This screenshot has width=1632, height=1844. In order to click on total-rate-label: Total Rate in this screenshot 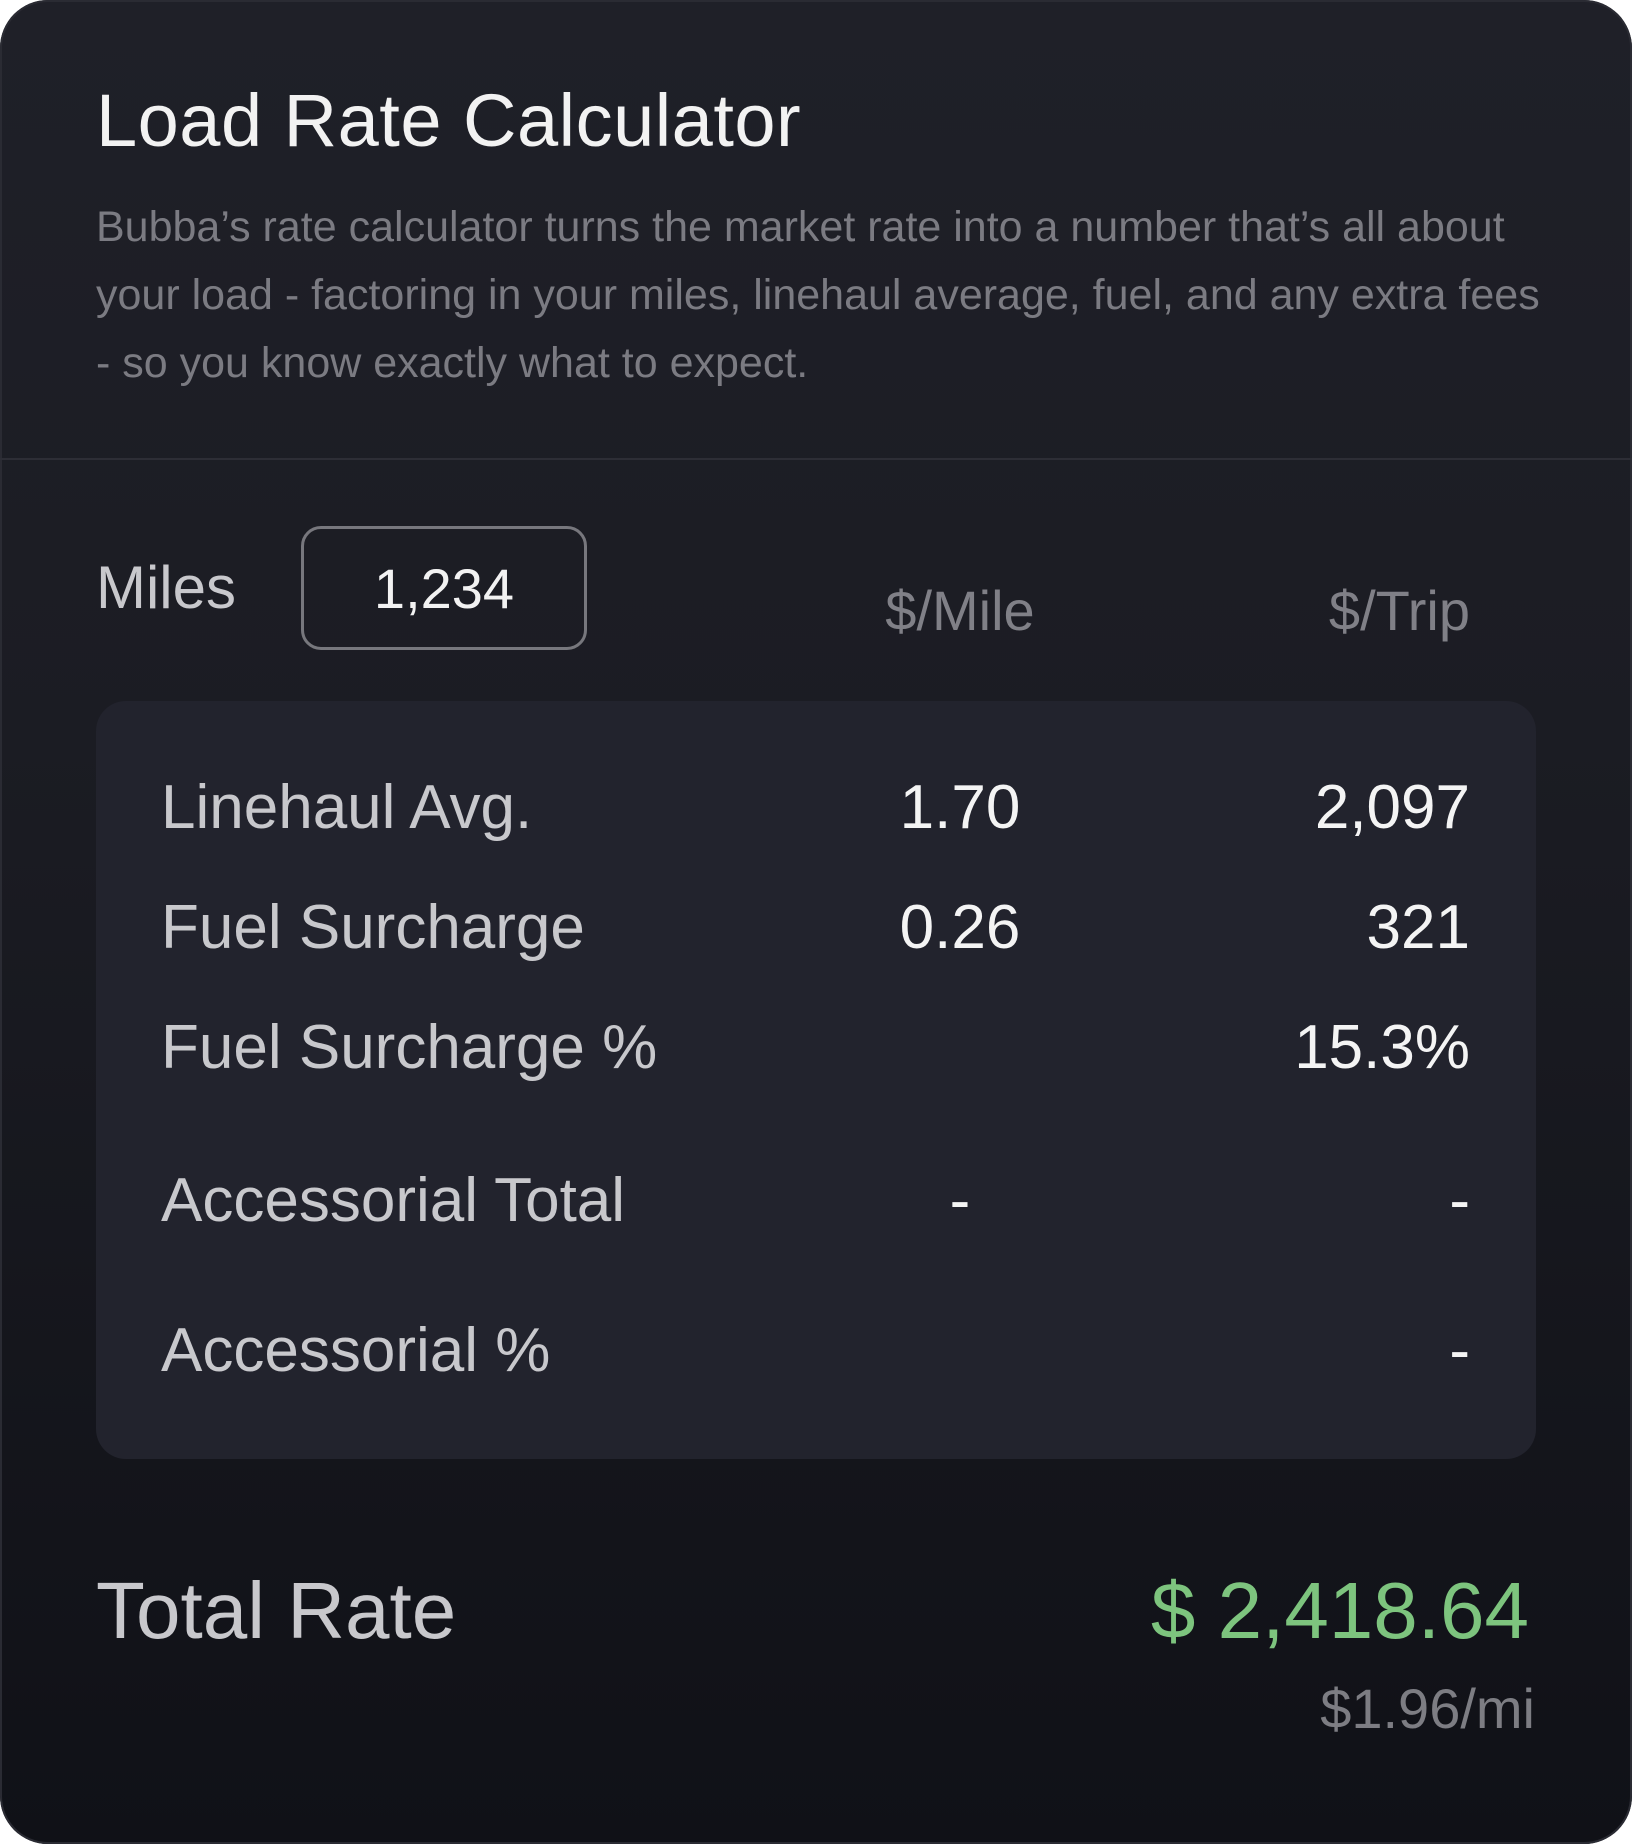, I will do `click(276, 1610)`.